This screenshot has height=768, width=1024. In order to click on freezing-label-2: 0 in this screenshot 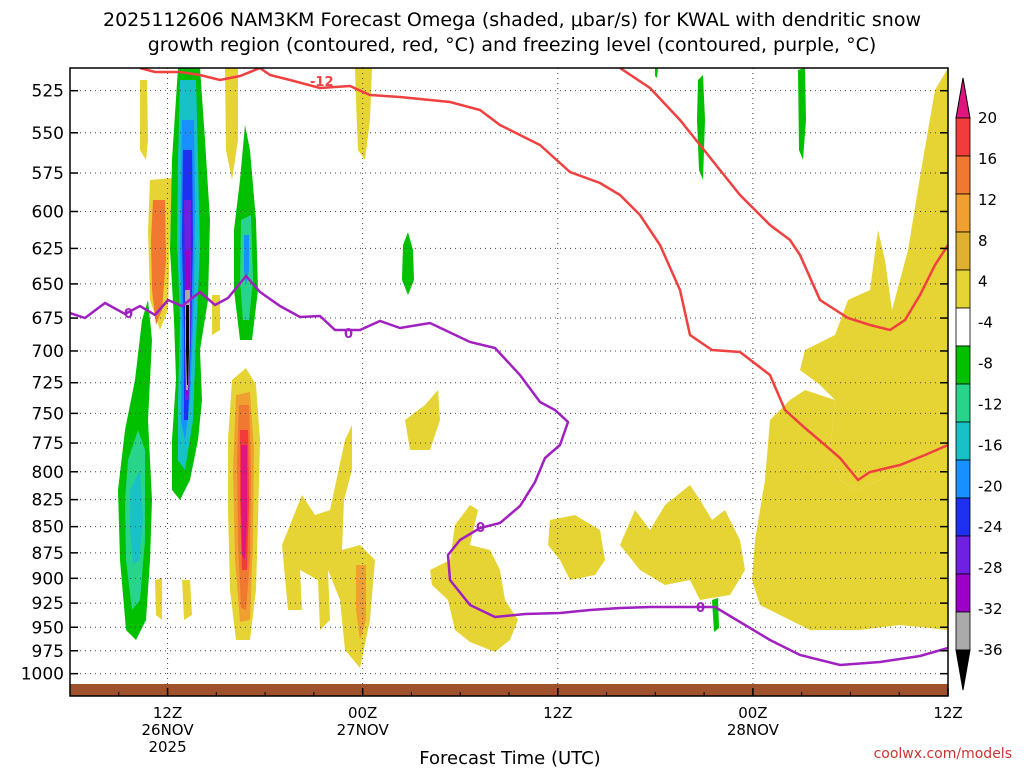, I will do `click(348, 334)`.